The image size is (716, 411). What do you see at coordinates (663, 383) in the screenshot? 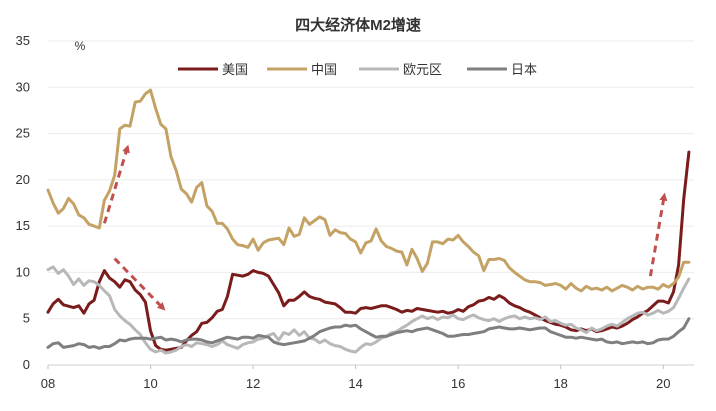
I see `x-tick-label: 20` at bounding box center [663, 383].